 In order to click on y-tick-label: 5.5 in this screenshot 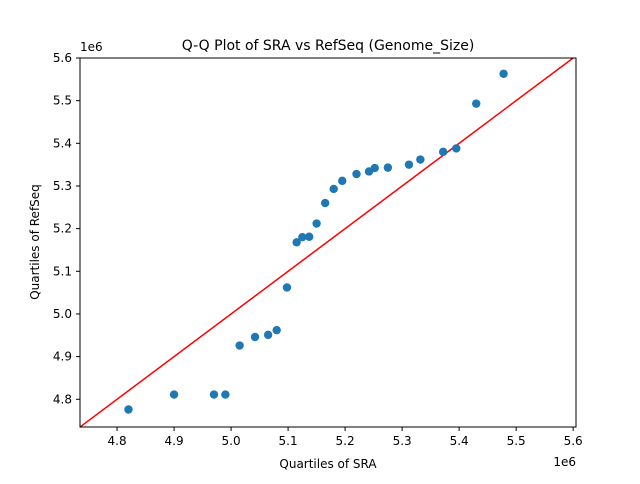, I will do `click(62, 101)`.